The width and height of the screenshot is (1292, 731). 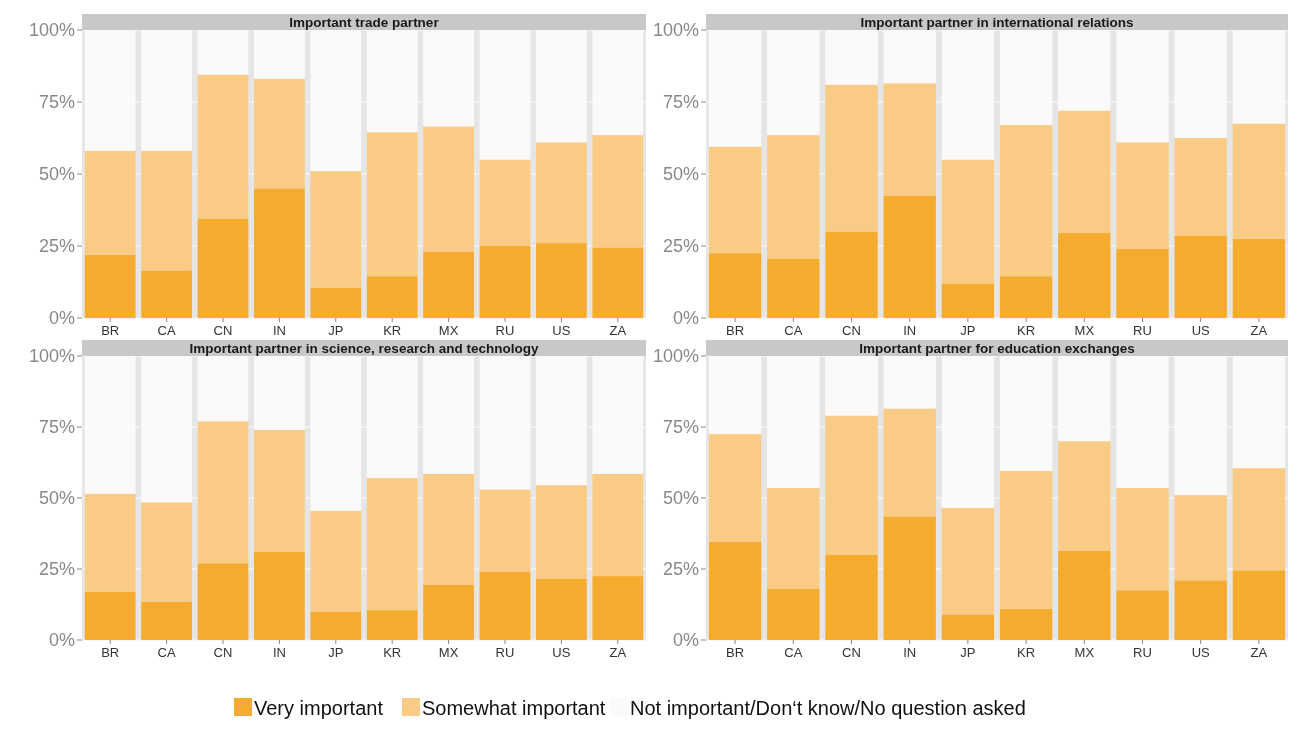 I want to click on chart-title: Important trade partner, so click(x=364, y=22).